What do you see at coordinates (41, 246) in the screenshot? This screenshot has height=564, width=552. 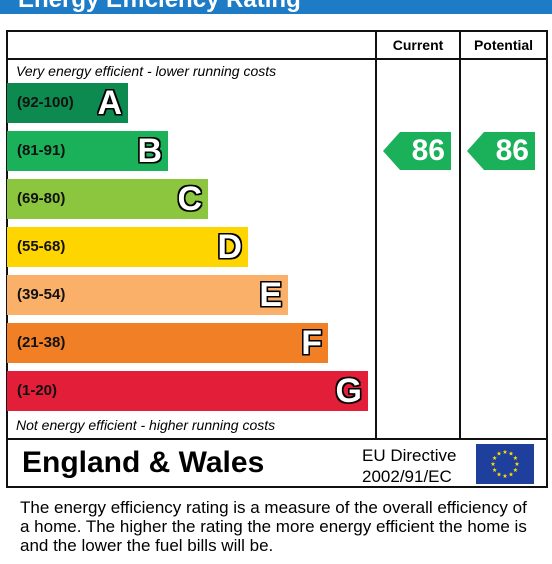 I see `band-range-label: (55-68)` at bounding box center [41, 246].